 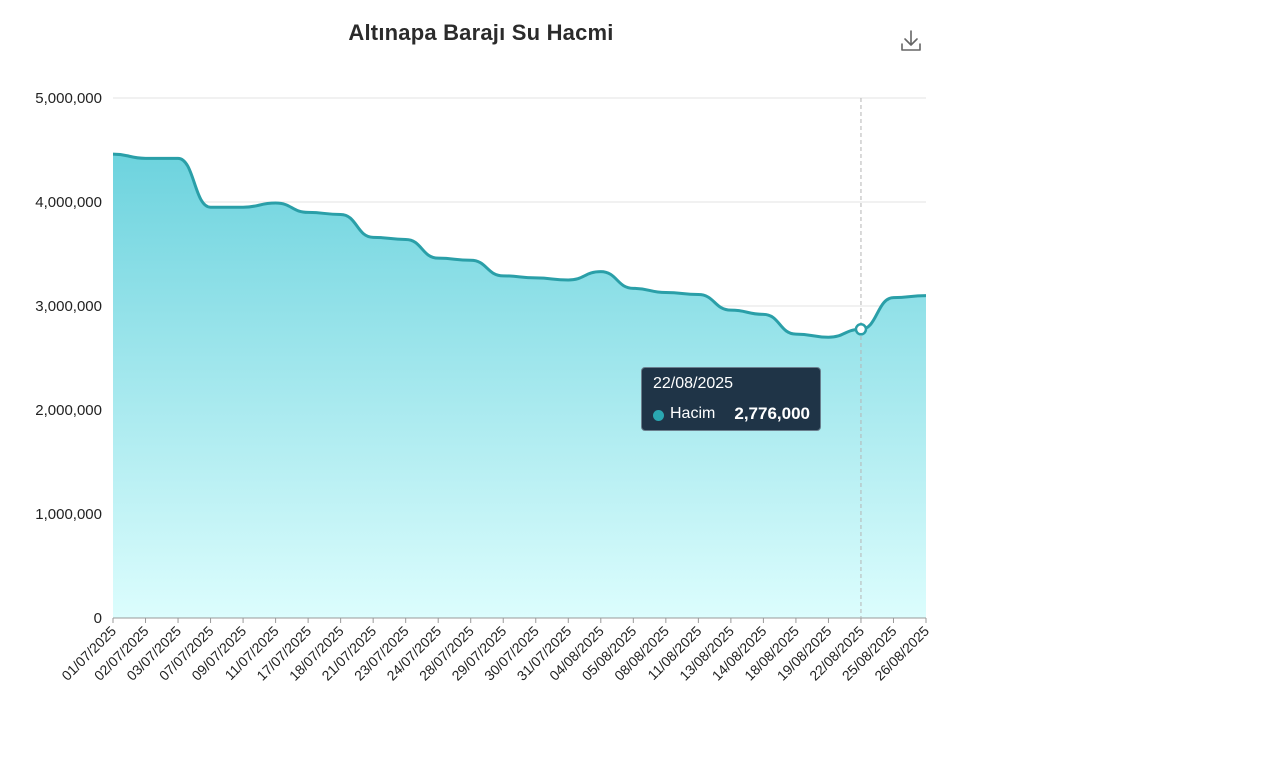 What do you see at coordinates (861, 329) in the screenshot?
I see `hover-marker` at bounding box center [861, 329].